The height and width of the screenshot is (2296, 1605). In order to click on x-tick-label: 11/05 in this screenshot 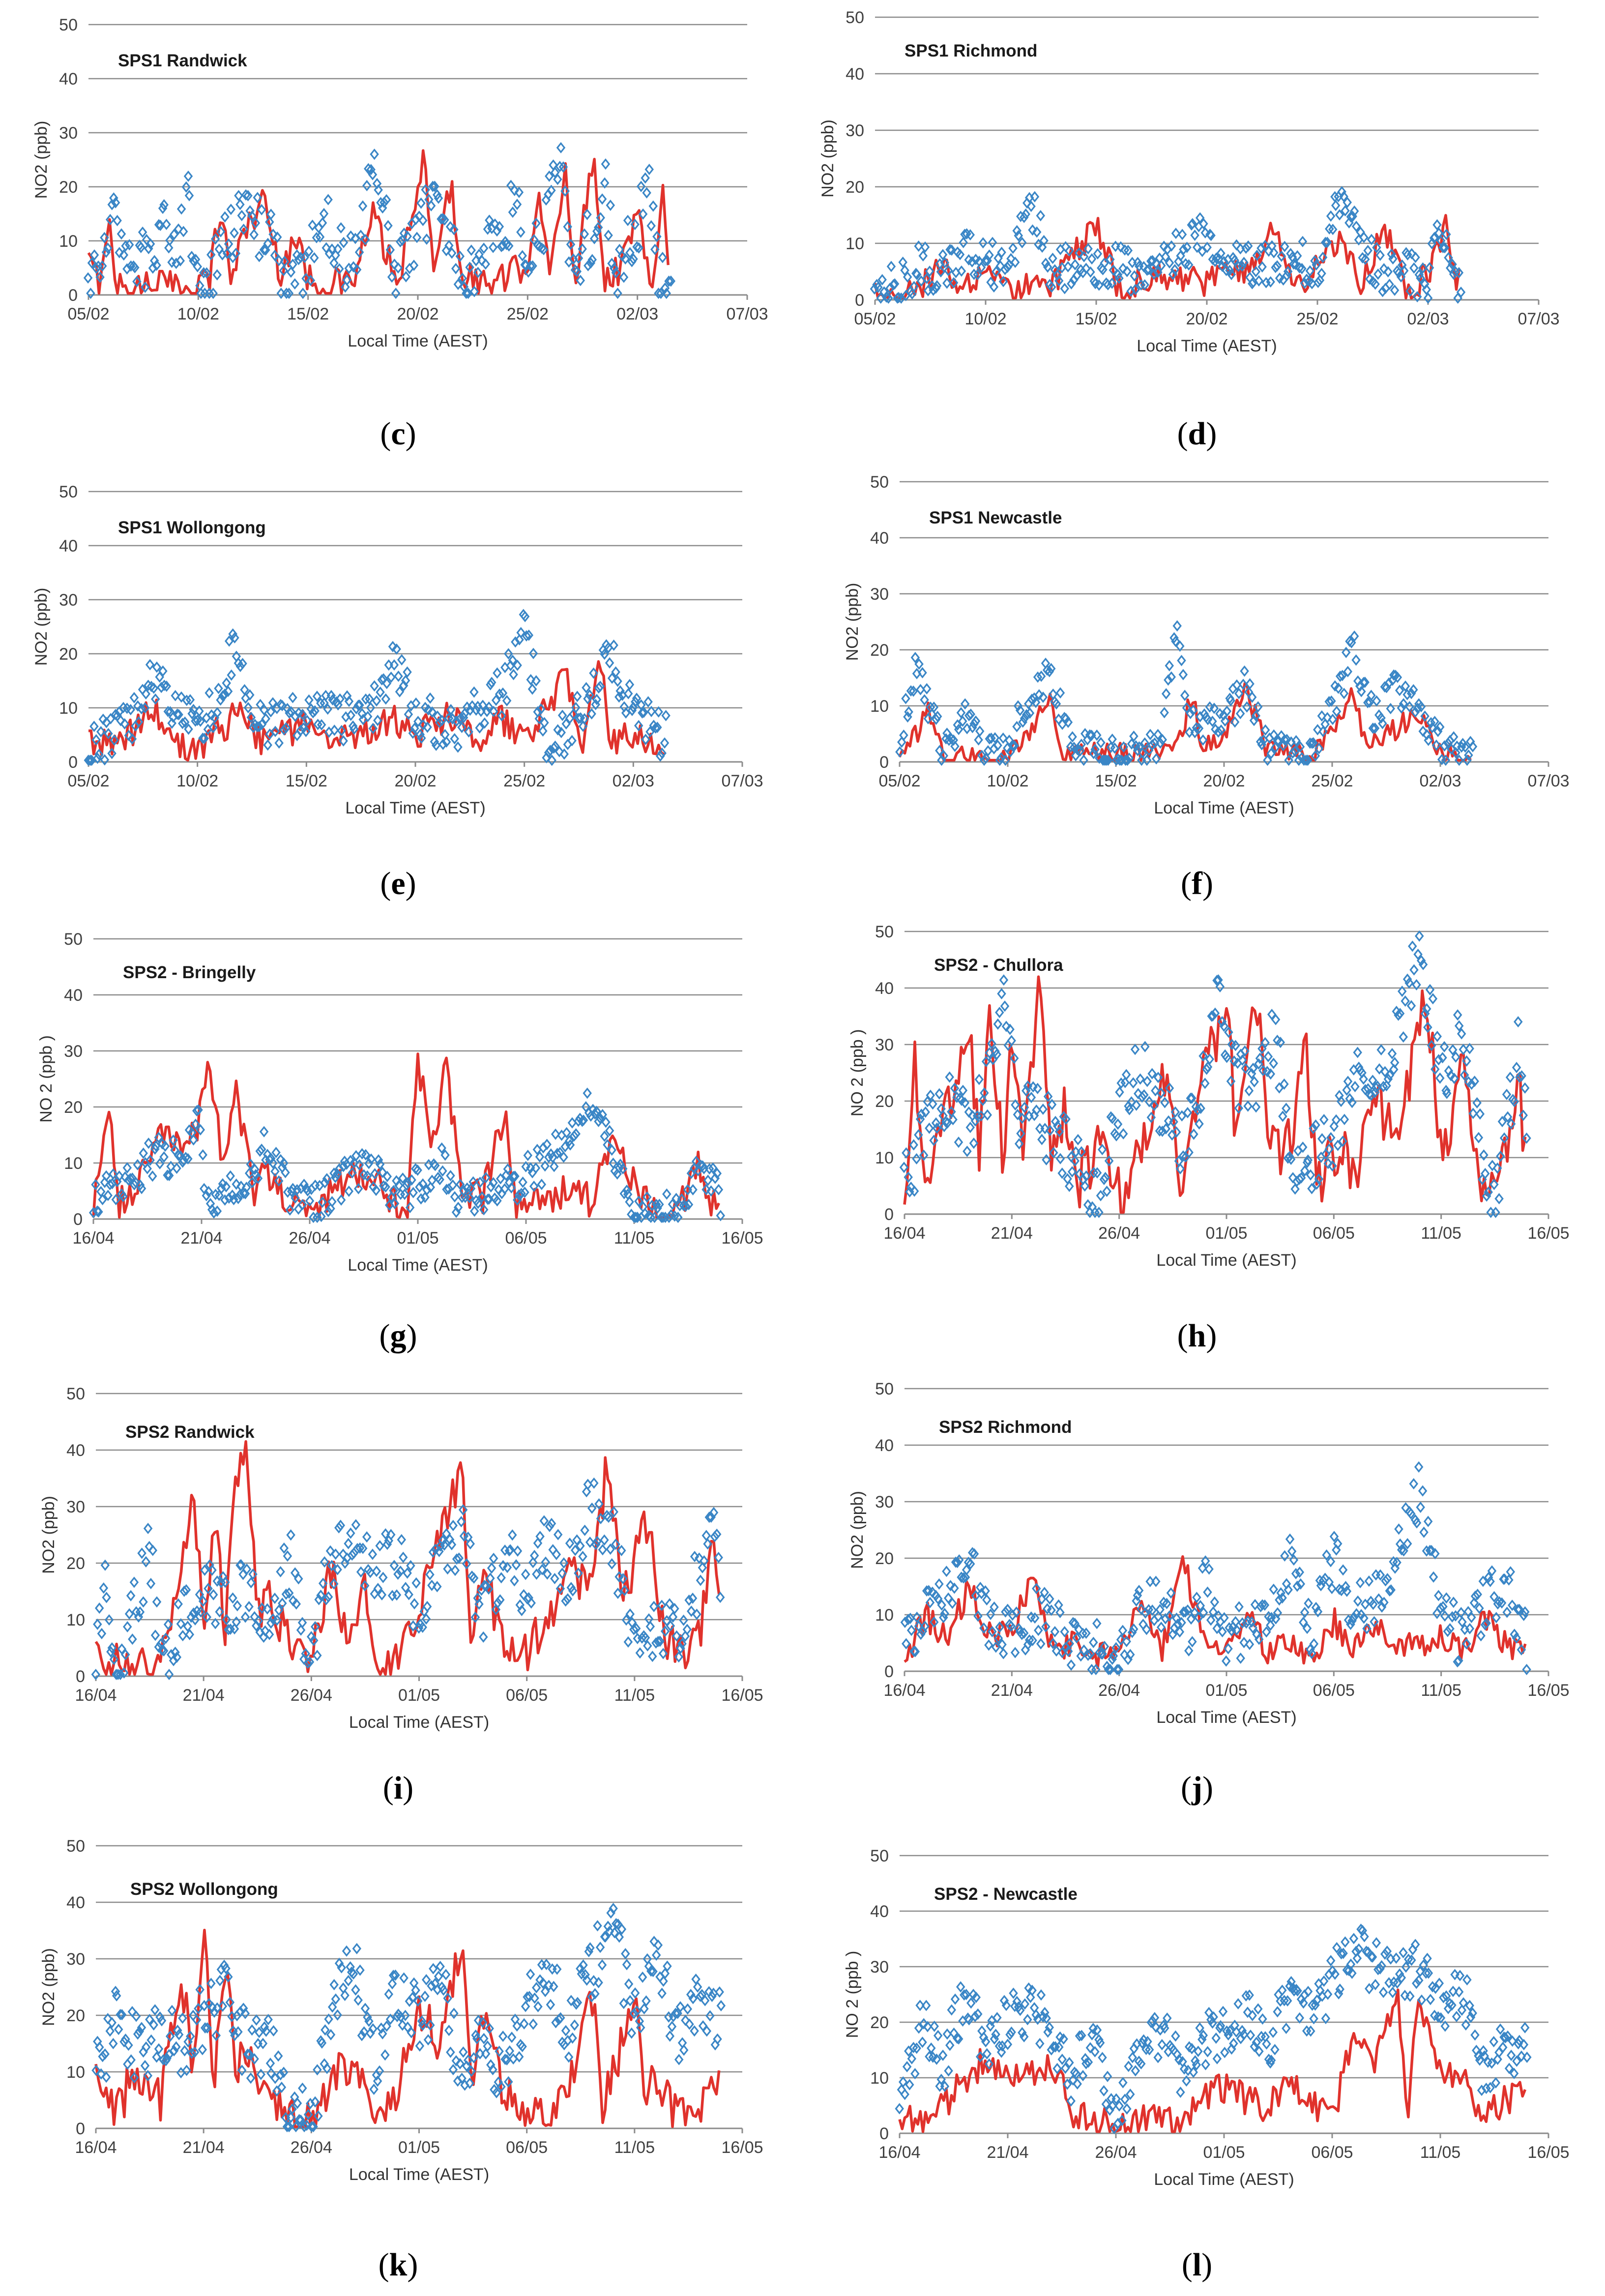, I will do `click(1441, 2152)`.